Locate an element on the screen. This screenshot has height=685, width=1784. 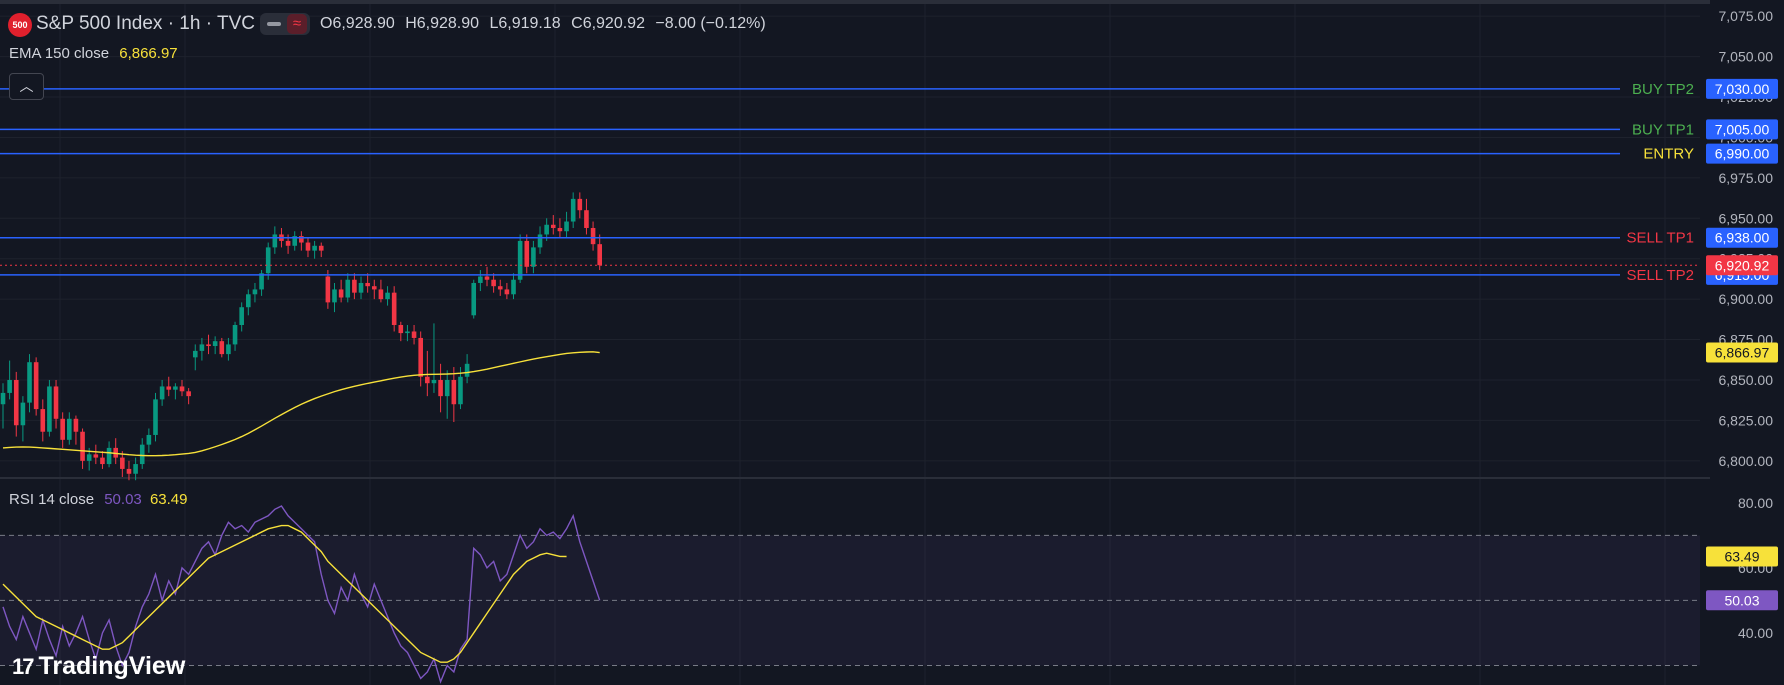
low-label: L is located at coordinates (494, 23).